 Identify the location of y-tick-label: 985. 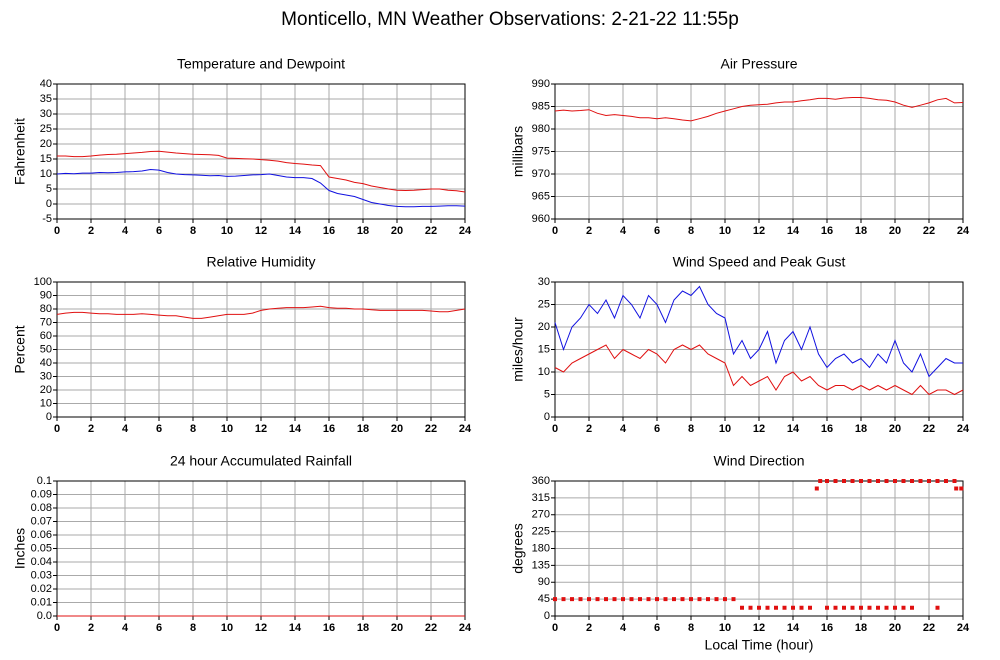
(541, 106).